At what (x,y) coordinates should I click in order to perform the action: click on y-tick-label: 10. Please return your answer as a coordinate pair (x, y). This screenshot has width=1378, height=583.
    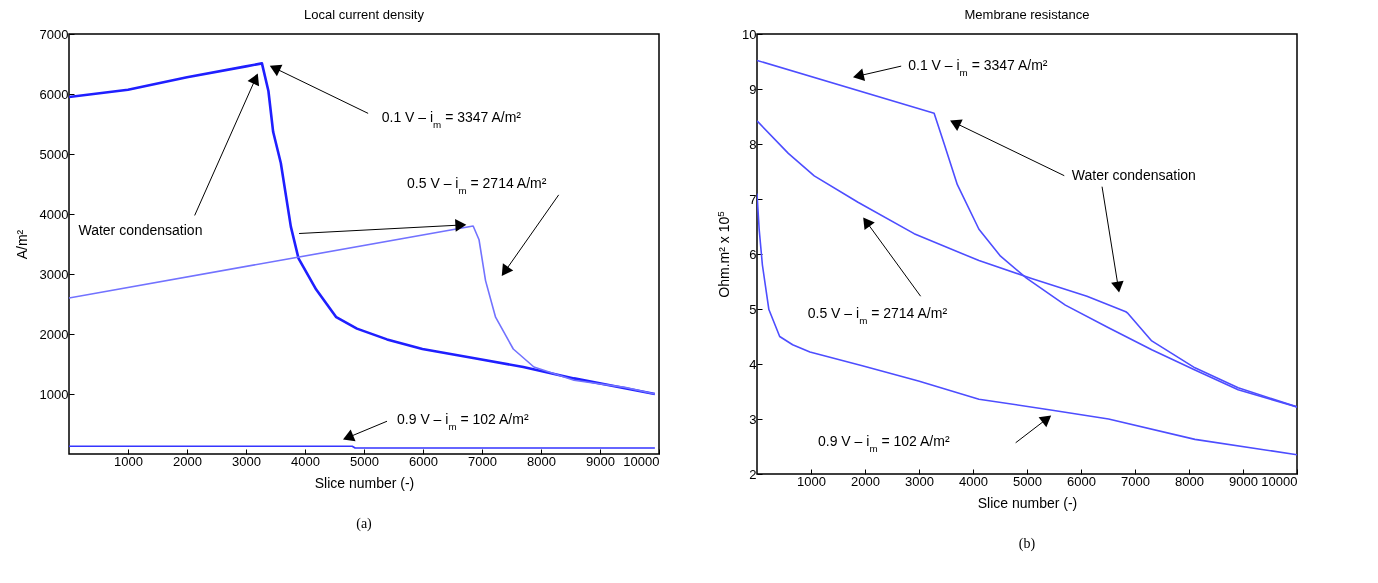
    Looking at the image, I should click on (749, 34).